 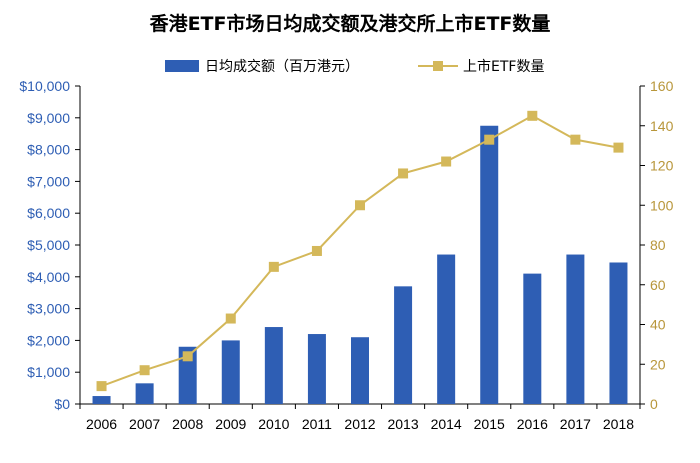 I want to click on right-tick-label: 0, so click(x=654, y=404).